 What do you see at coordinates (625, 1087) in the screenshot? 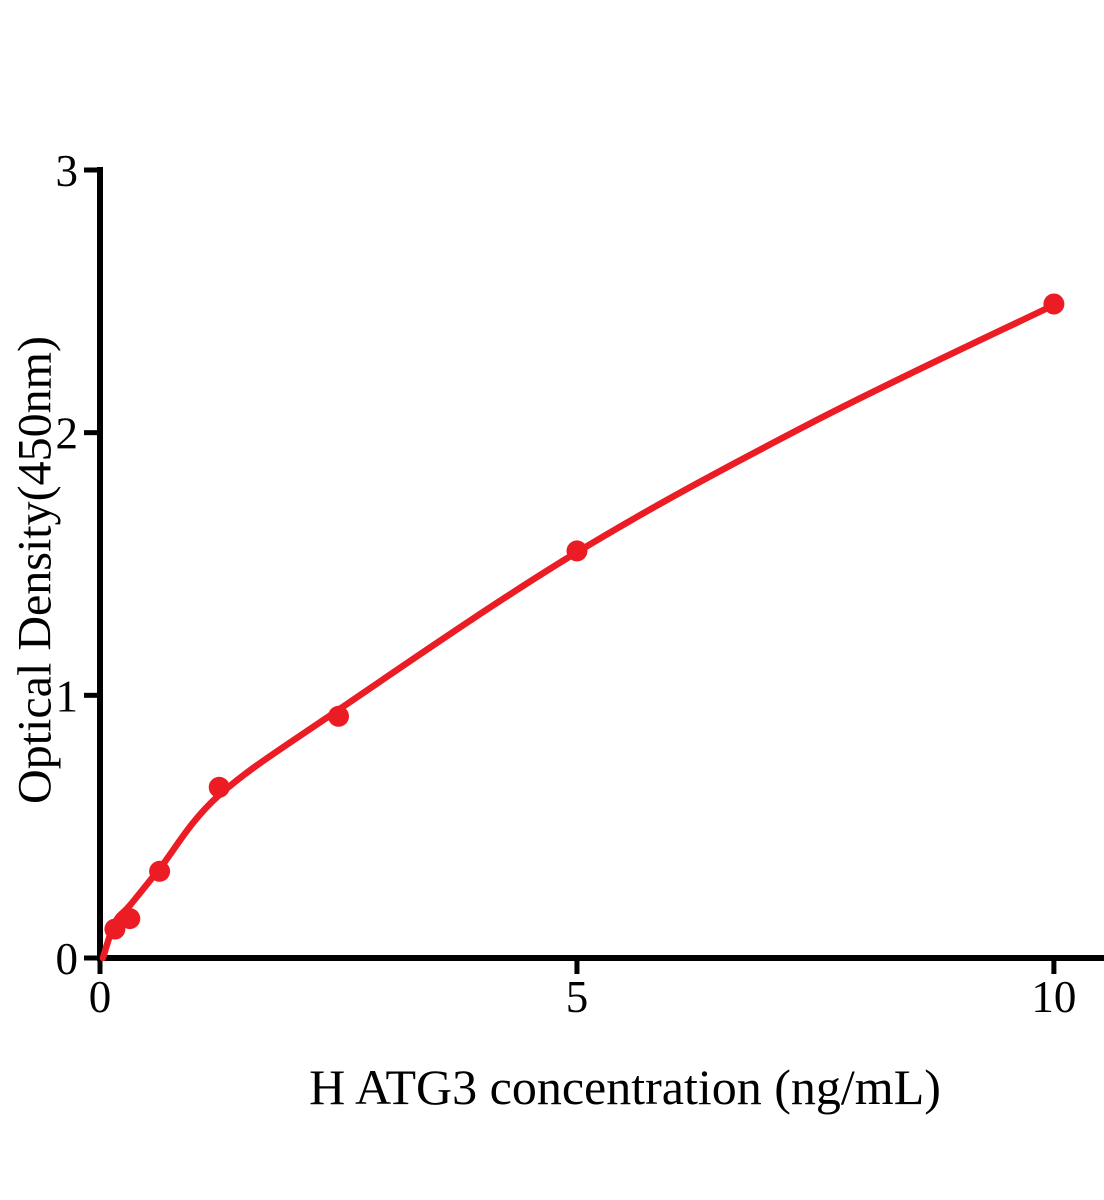
I see `x-axis-title: H ATG3 concentration (ng/mL)` at bounding box center [625, 1087].